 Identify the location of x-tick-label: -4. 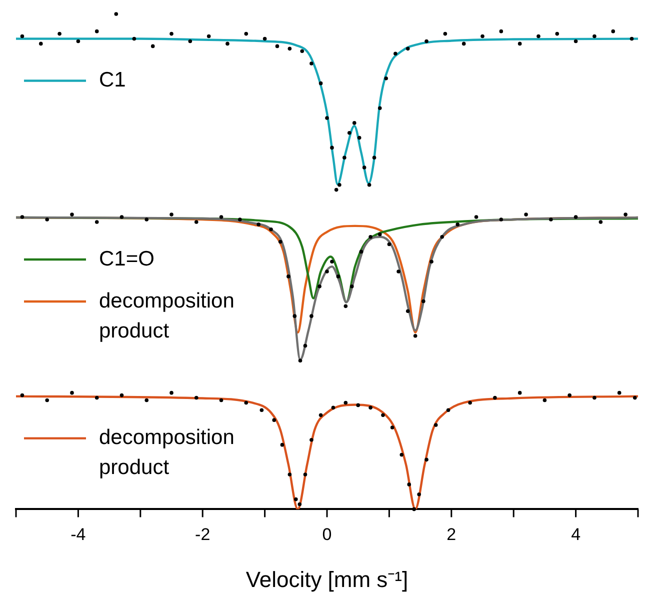
(78, 534).